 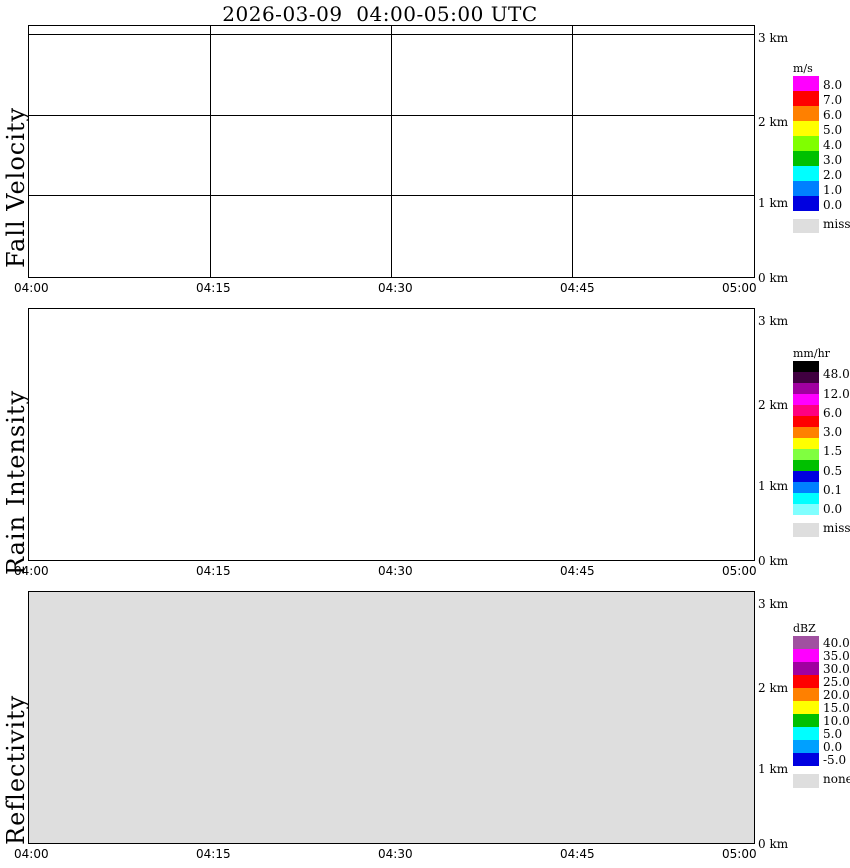 What do you see at coordinates (836, 708) in the screenshot?
I see `colorbar-tick-label: 15.0` at bounding box center [836, 708].